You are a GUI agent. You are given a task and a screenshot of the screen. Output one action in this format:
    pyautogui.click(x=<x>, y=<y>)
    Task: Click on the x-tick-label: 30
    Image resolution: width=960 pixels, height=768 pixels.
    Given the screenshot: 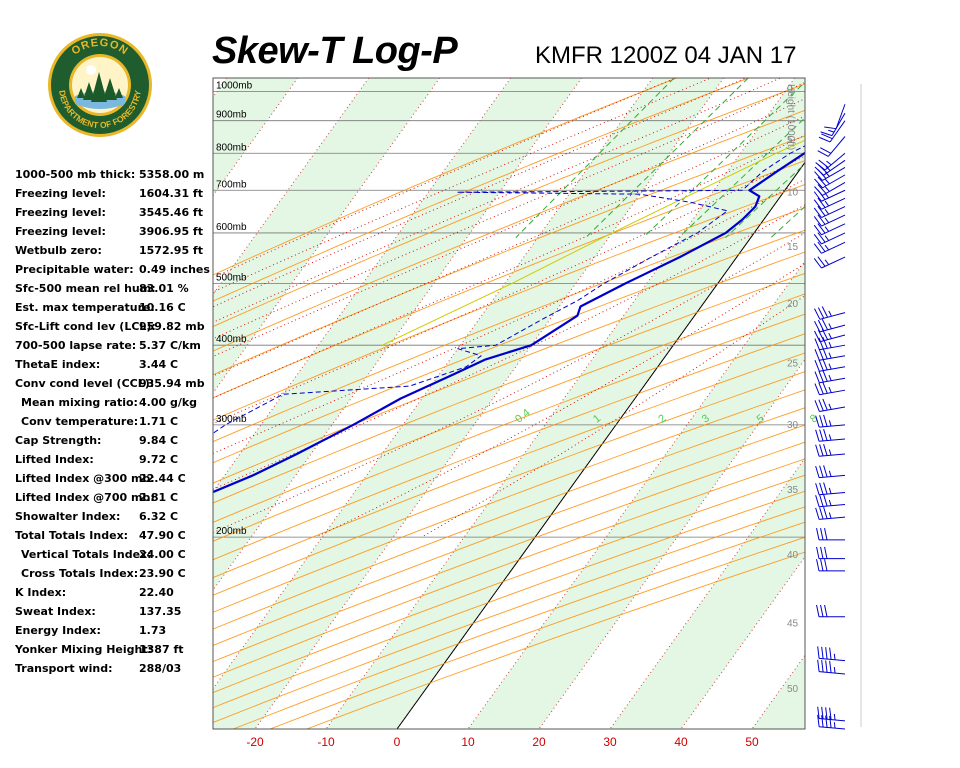 What is the action you would take?
    pyautogui.click(x=610, y=742)
    